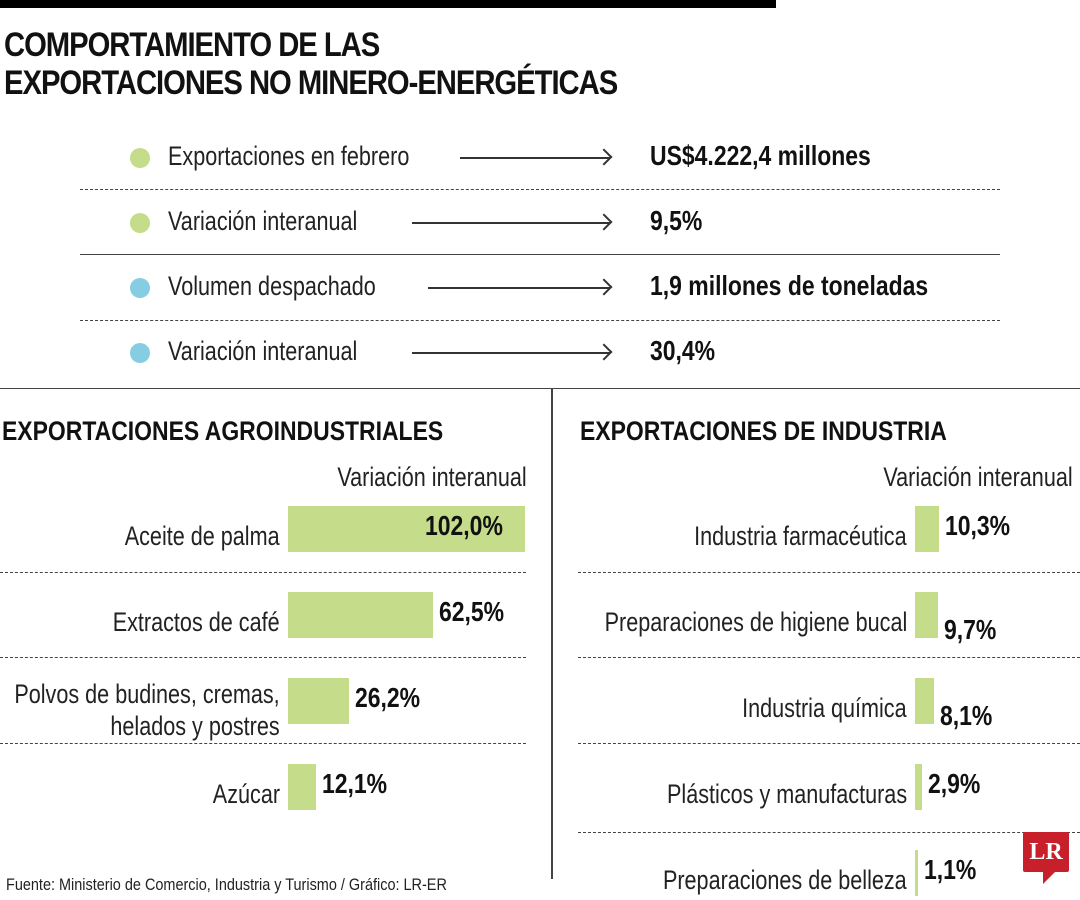 The height and width of the screenshot is (900, 1080). I want to click on category-text: Aceite de palma, so click(202, 536).